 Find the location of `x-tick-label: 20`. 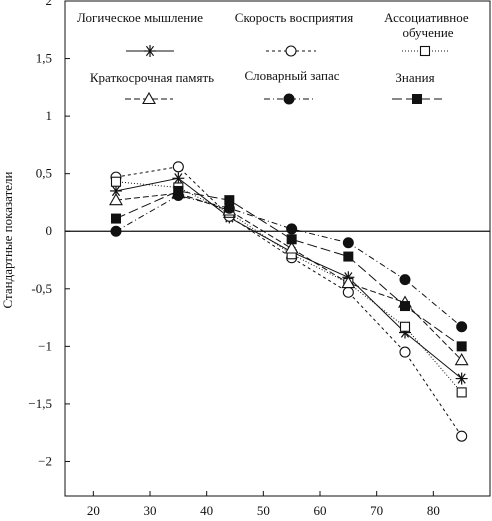

x-tick-label: 20 is located at coordinates (93, 510).